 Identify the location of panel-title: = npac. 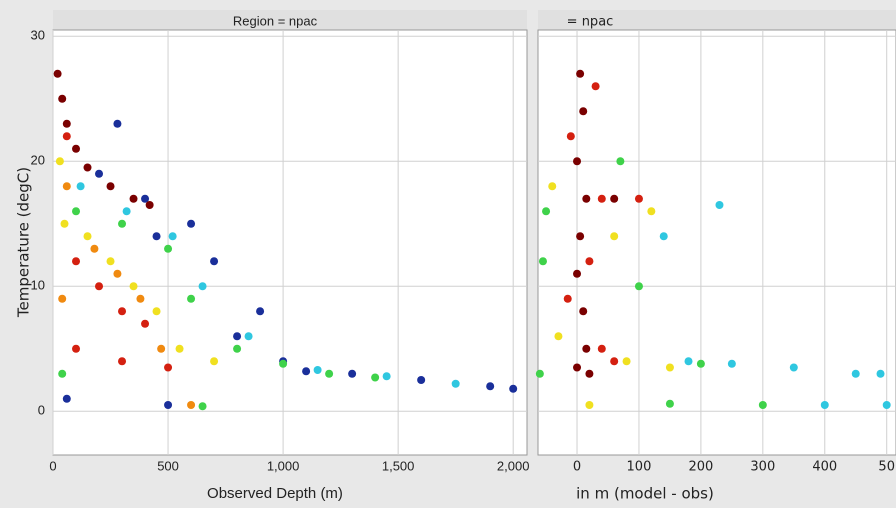
(590, 22).